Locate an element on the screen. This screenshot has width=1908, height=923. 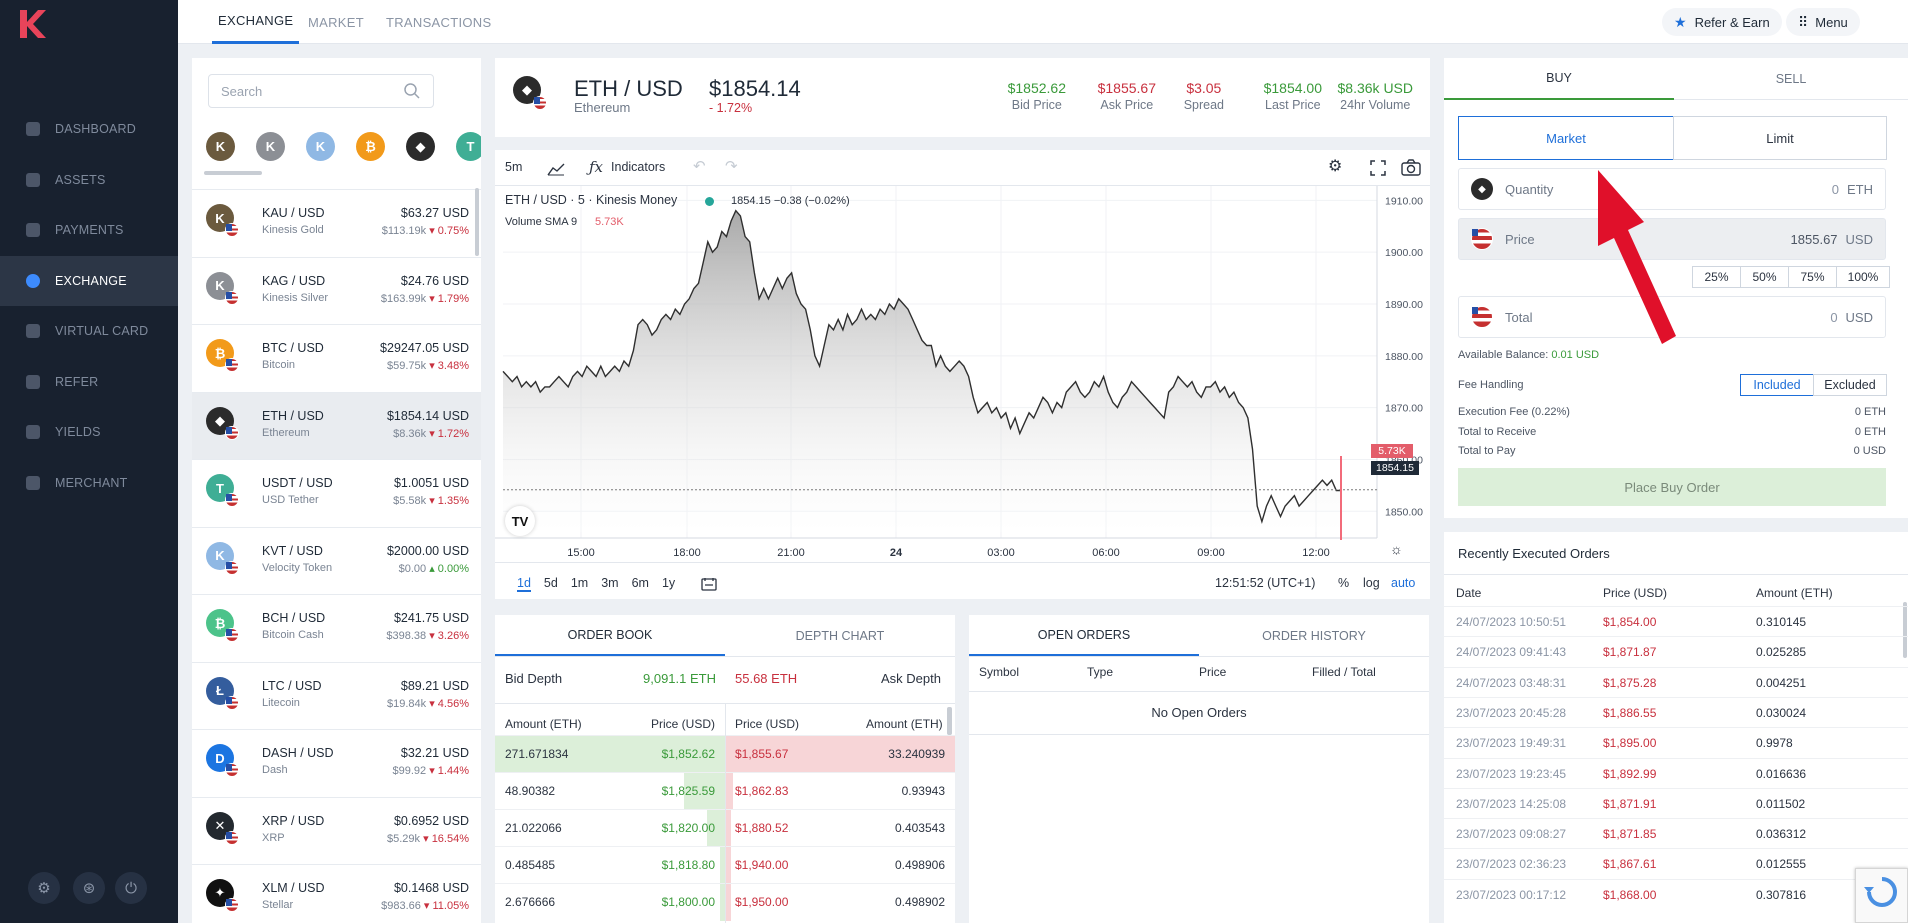
favorite-kag-icon: K is located at coordinates (270, 146).